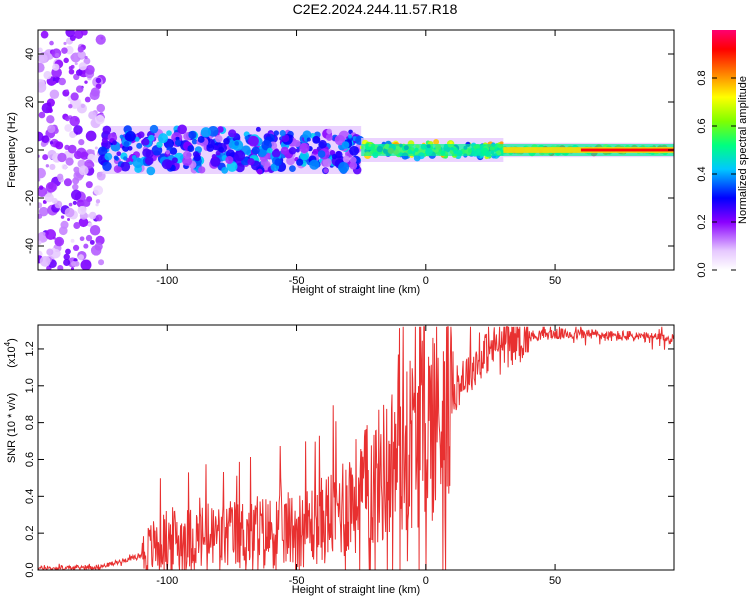 The width and height of the screenshot is (750, 600). Describe the element at coordinates (30, 102) in the screenshot. I see `y-tick-label: 20` at that location.